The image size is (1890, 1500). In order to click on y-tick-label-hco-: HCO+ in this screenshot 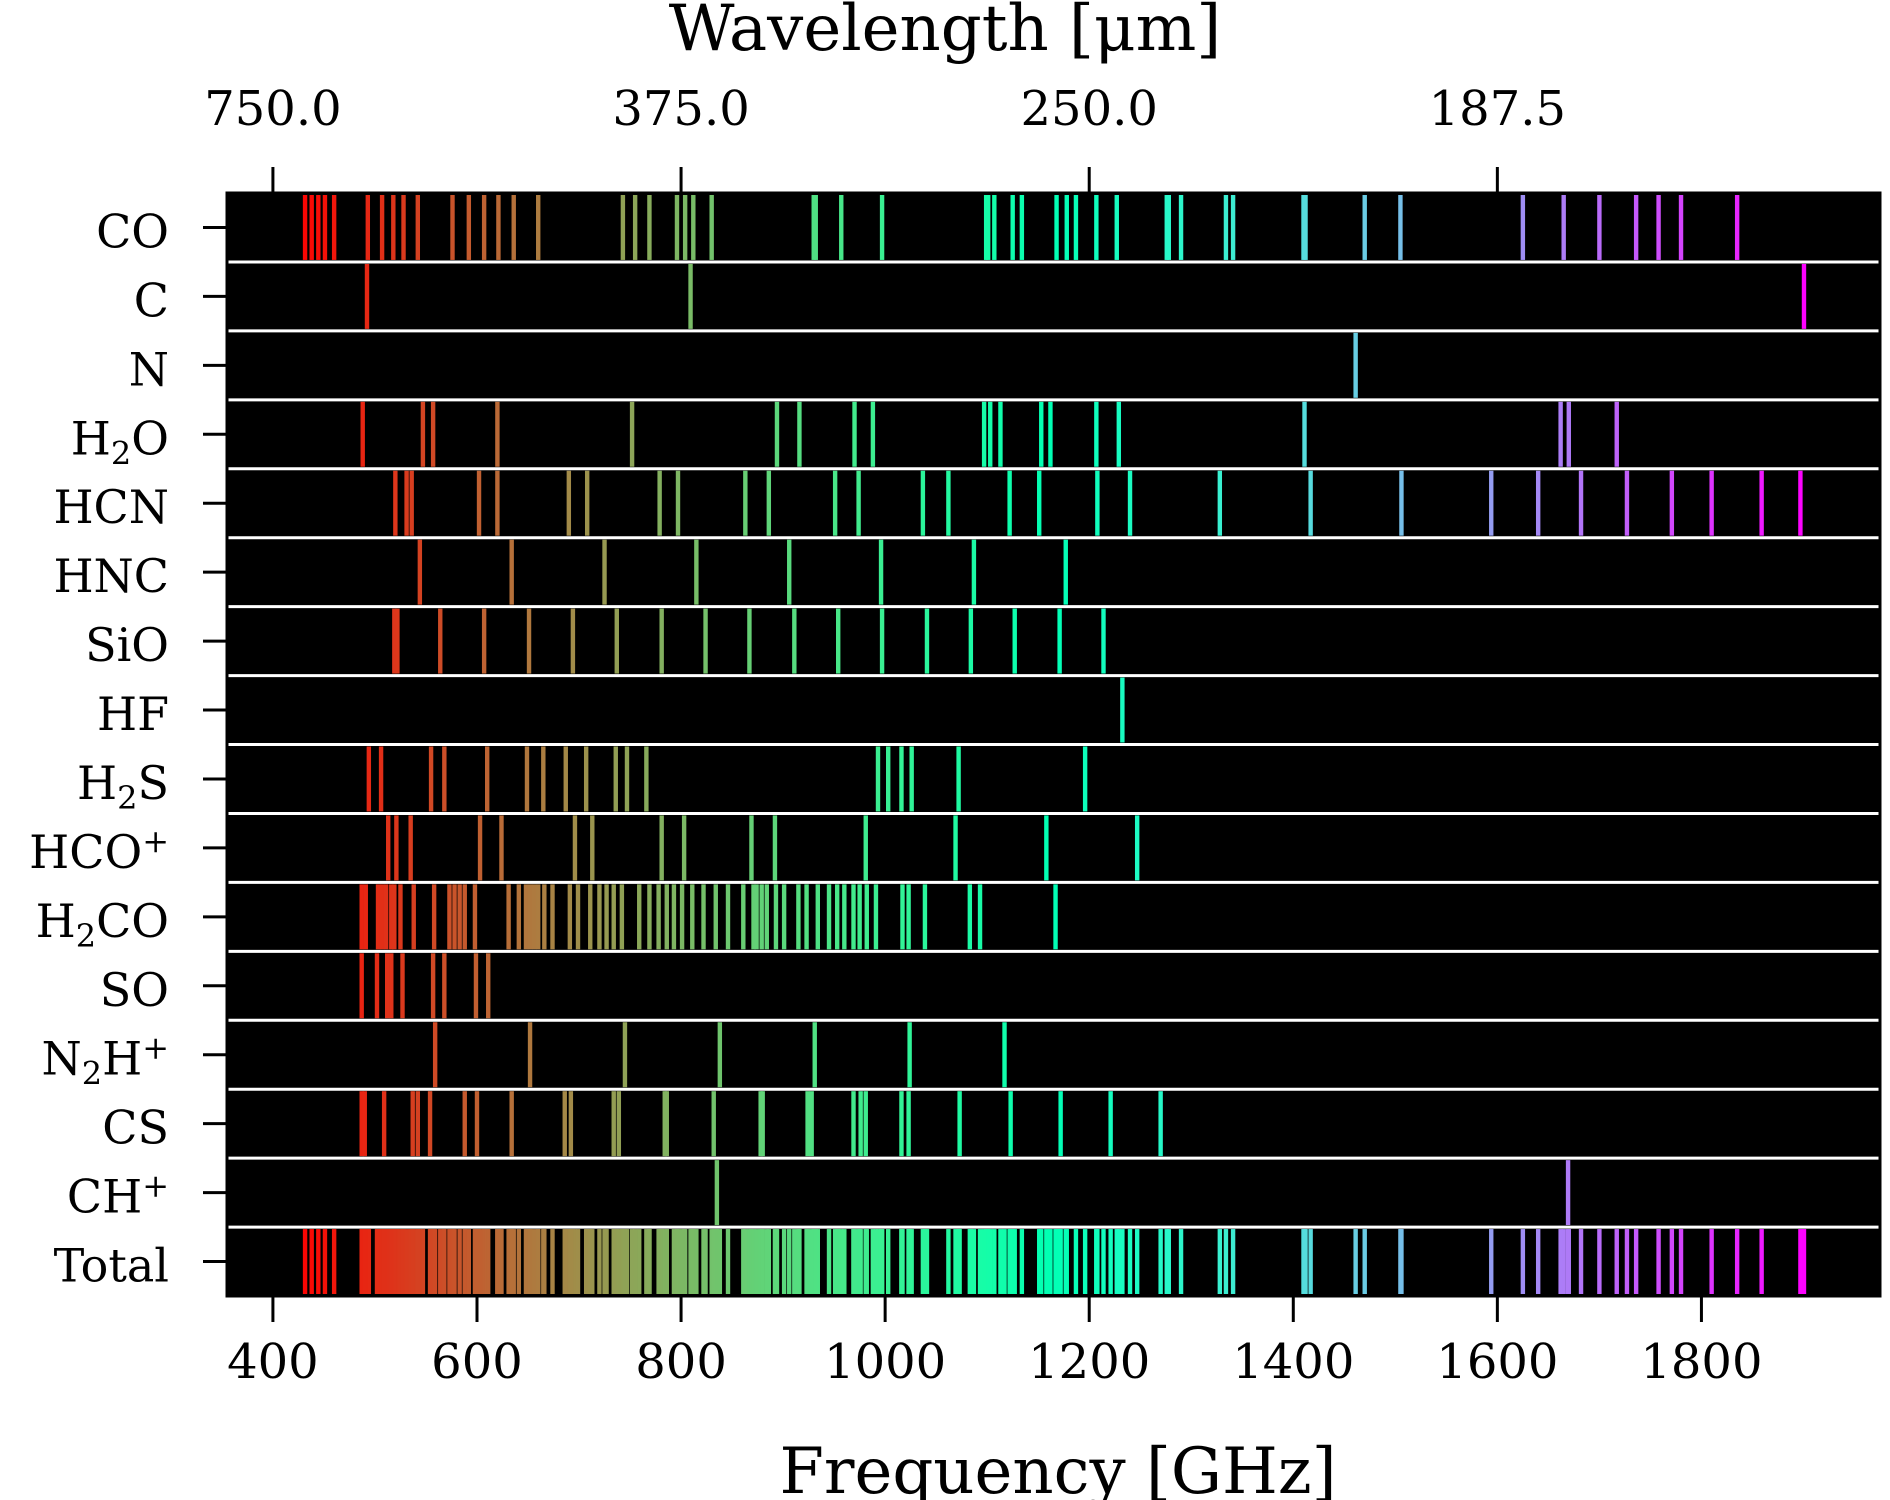, I will do `click(99, 850)`.